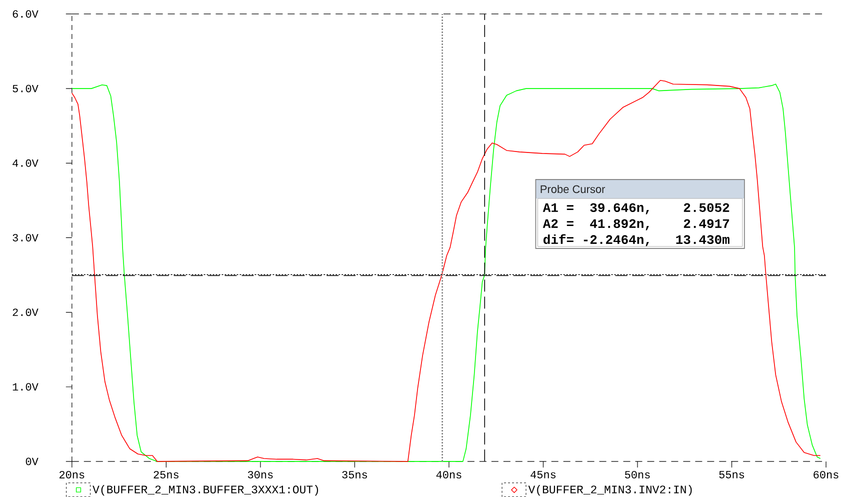 This screenshot has width=844, height=497. I want to click on x-tick-label: 55ns, so click(731, 474).